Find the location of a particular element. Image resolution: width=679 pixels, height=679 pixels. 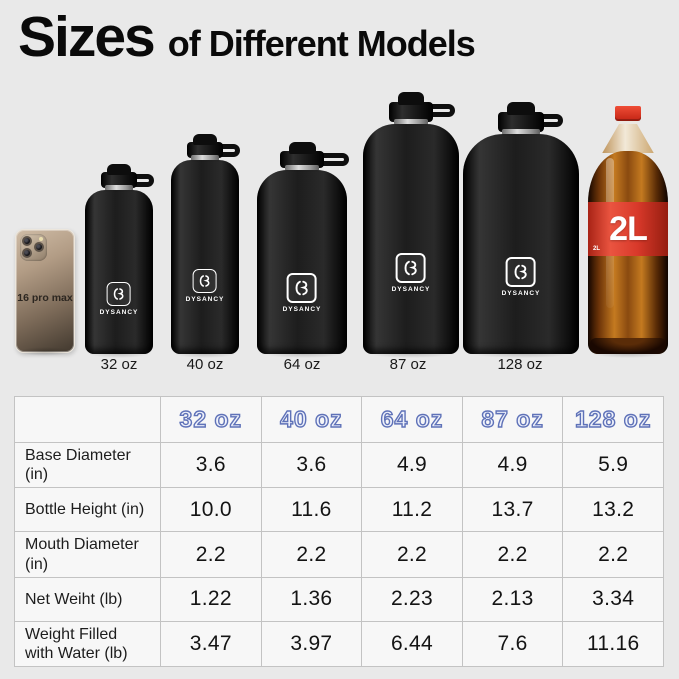

cola-2l-bottle-image: 2L 2L is located at coordinates (628, 232).